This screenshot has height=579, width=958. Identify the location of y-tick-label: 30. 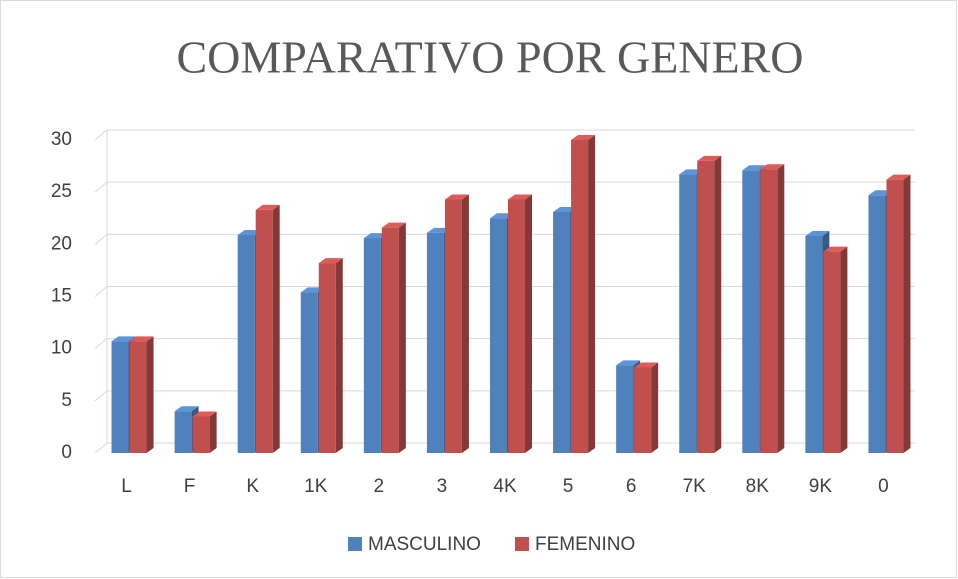
(61, 139).